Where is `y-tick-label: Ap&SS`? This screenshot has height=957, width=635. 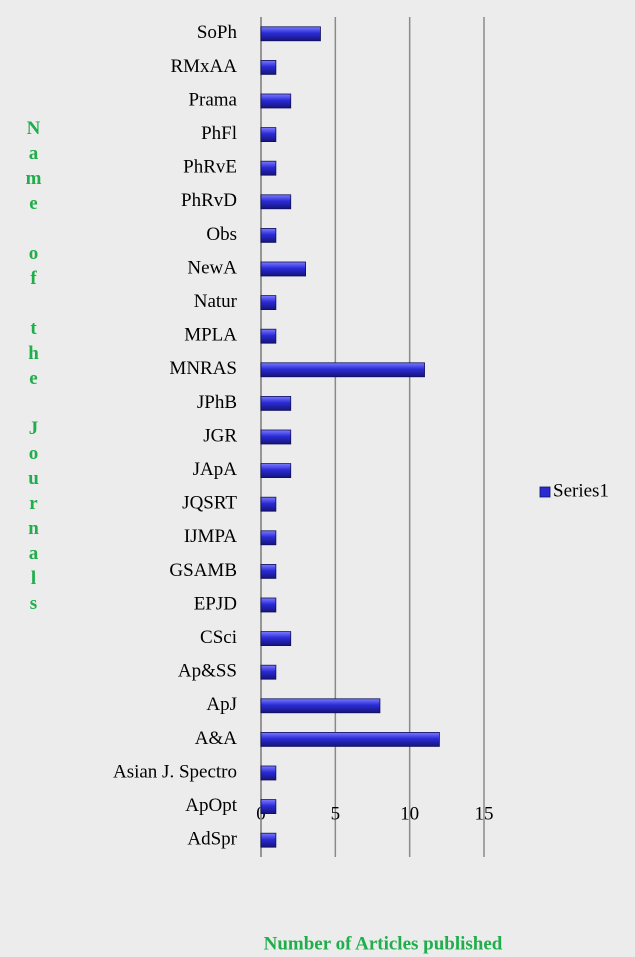 y-tick-label: Ap&SS is located at coordinates (207, 671).